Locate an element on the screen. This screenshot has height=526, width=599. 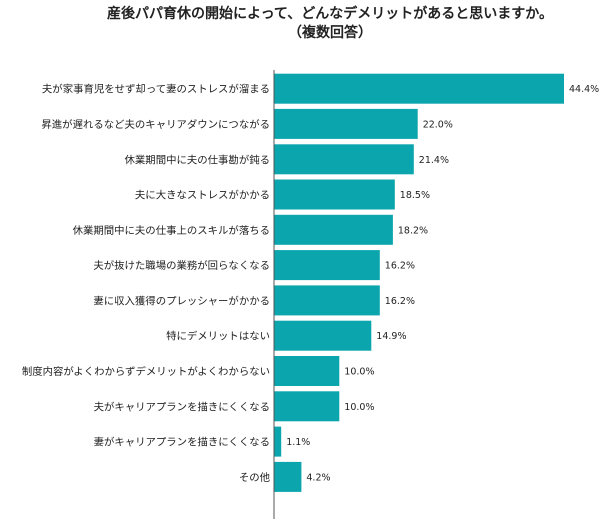
value-label: 22.0% is located at coordinates (438, 124).